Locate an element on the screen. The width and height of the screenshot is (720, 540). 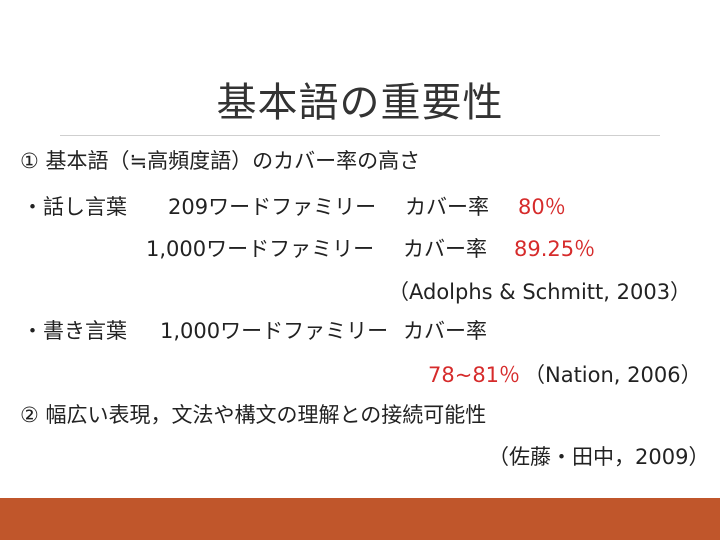
slide-title: 基本語の重要性 is located at coordinates (360, 103).